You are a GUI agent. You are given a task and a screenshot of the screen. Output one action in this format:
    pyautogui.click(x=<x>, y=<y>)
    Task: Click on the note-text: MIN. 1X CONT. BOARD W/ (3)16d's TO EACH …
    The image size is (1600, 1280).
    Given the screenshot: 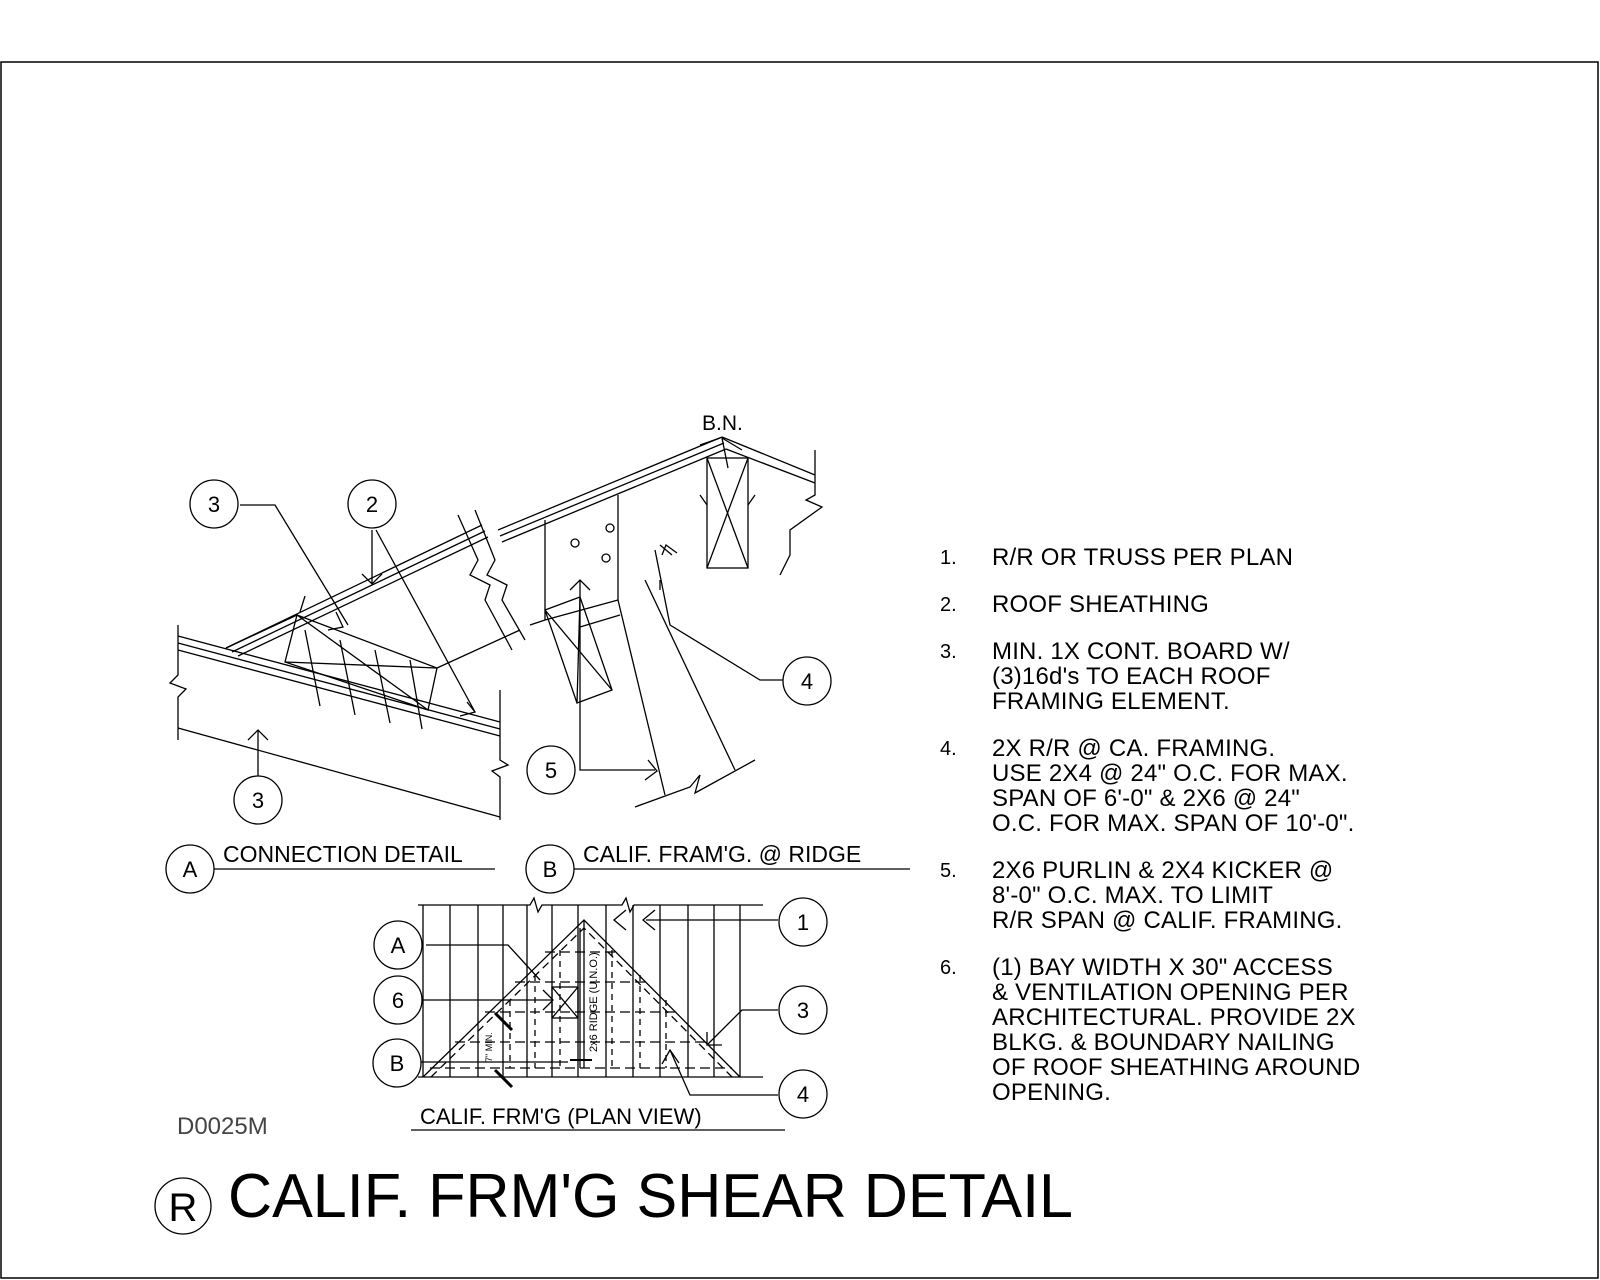 What is the action you would take?
    pyautogui.click(x=1141, y=676)
    